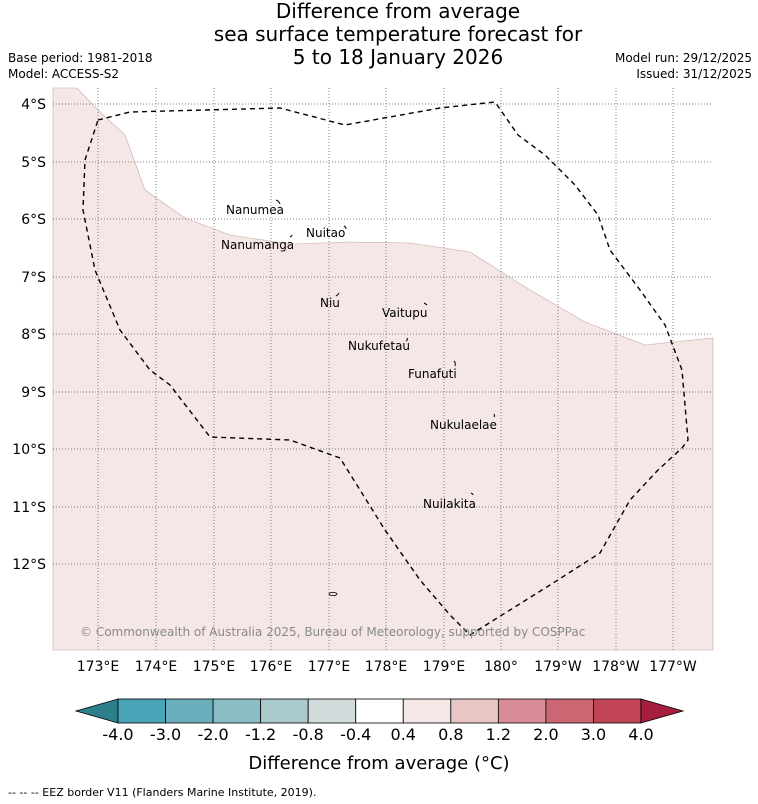 Image resolution: width=758 pixels, height=804 pixels. I want to click on lon-label: 175°E, so click(214, 667).